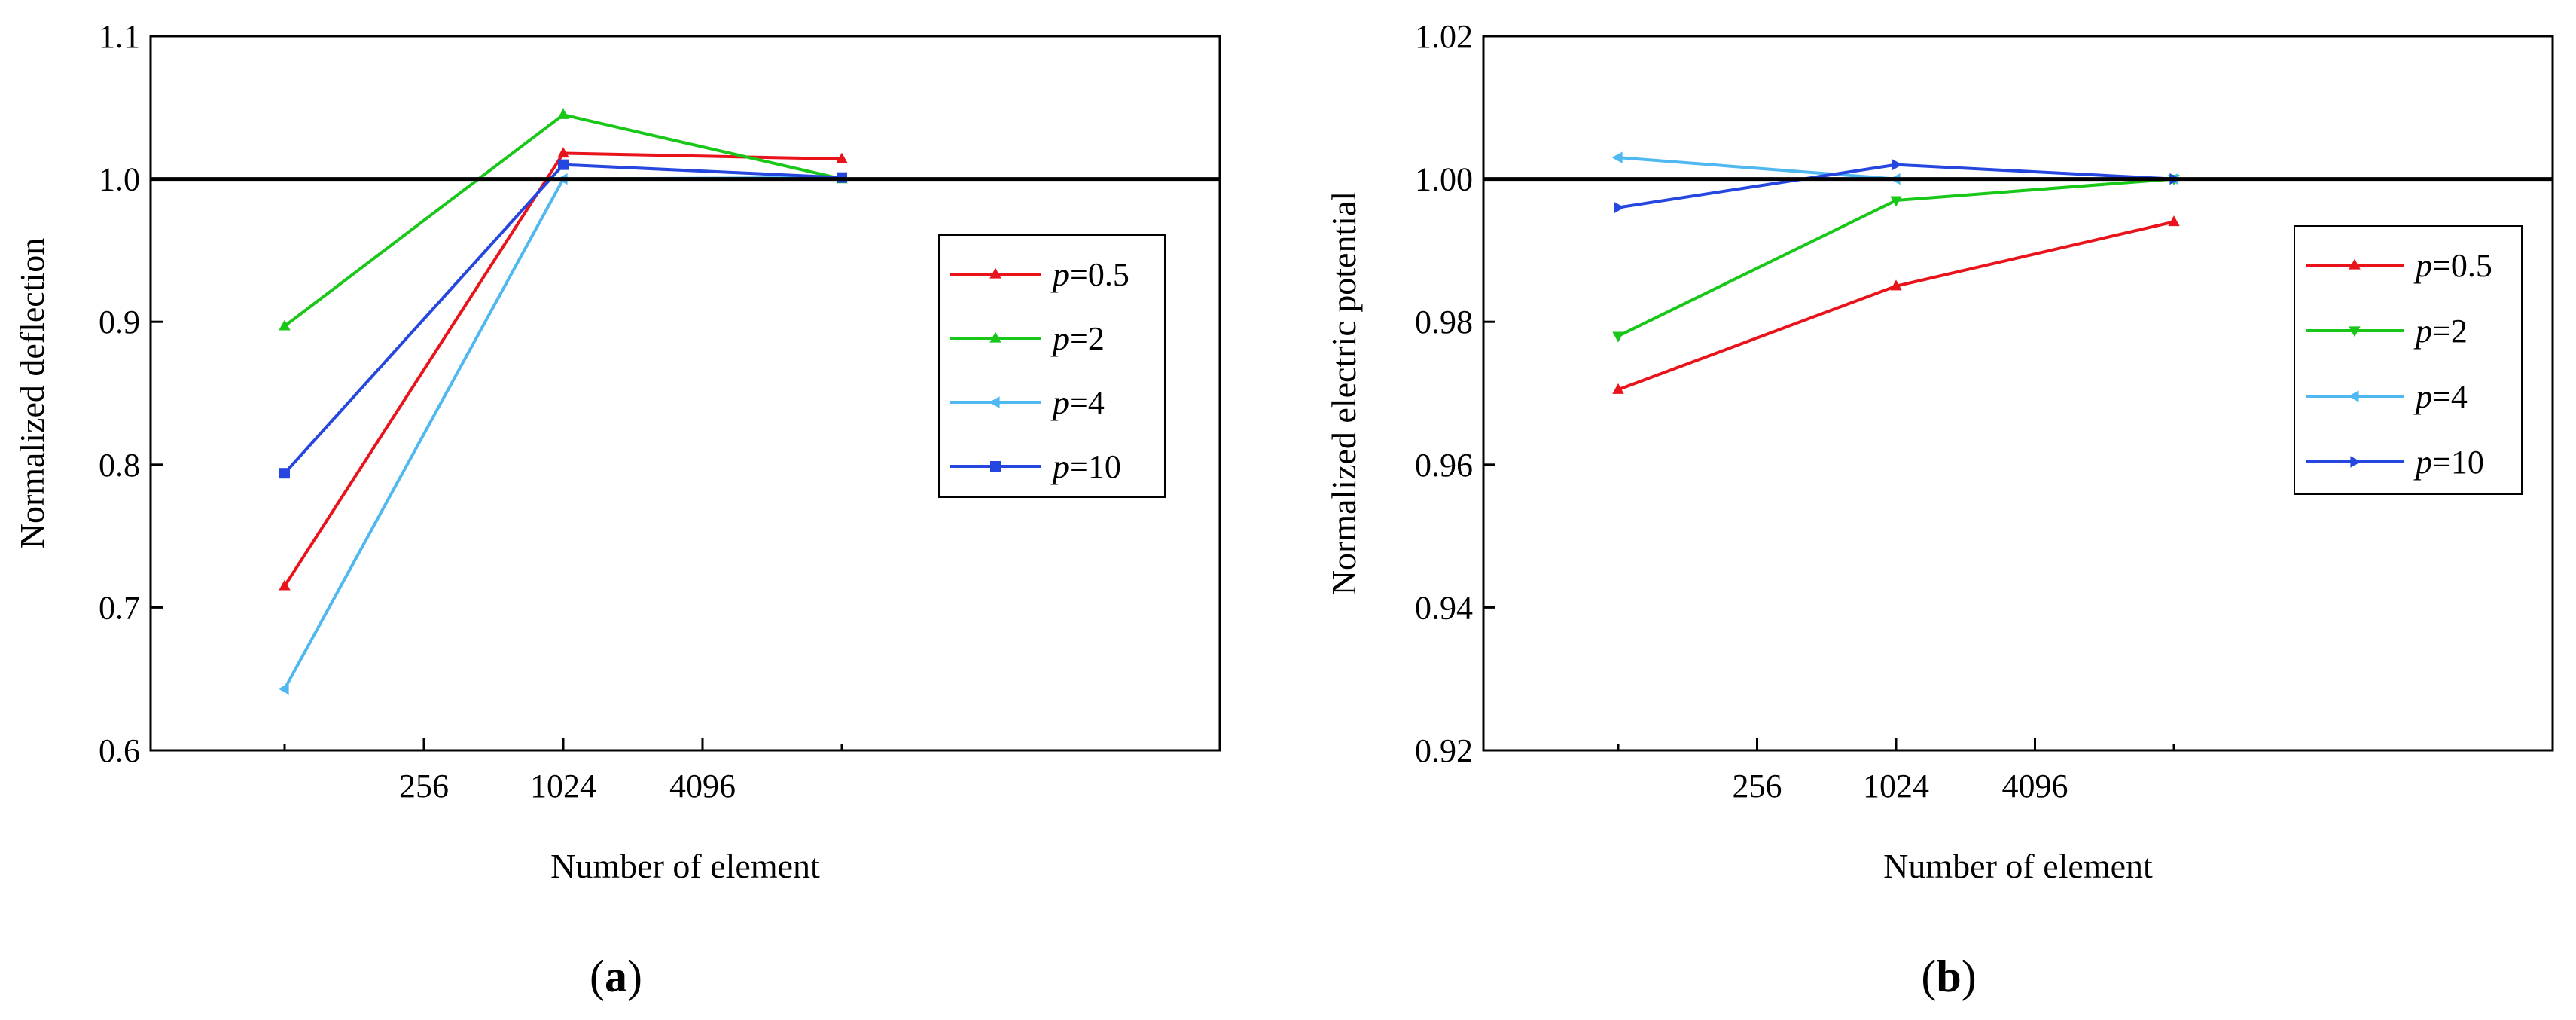  What do you see at coordinates (1099, 274) in the screenshot?
I see `legend-value: =0.5` at bounding box center [1099, 274].